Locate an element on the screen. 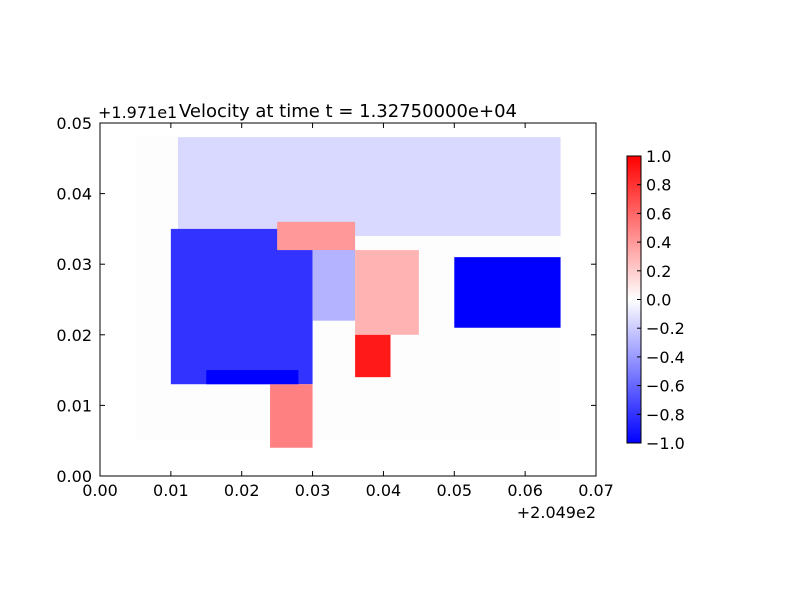 This screenshot has height=600, width=800. x-tick-label: 0.06 is located at coordinates (525, 490).